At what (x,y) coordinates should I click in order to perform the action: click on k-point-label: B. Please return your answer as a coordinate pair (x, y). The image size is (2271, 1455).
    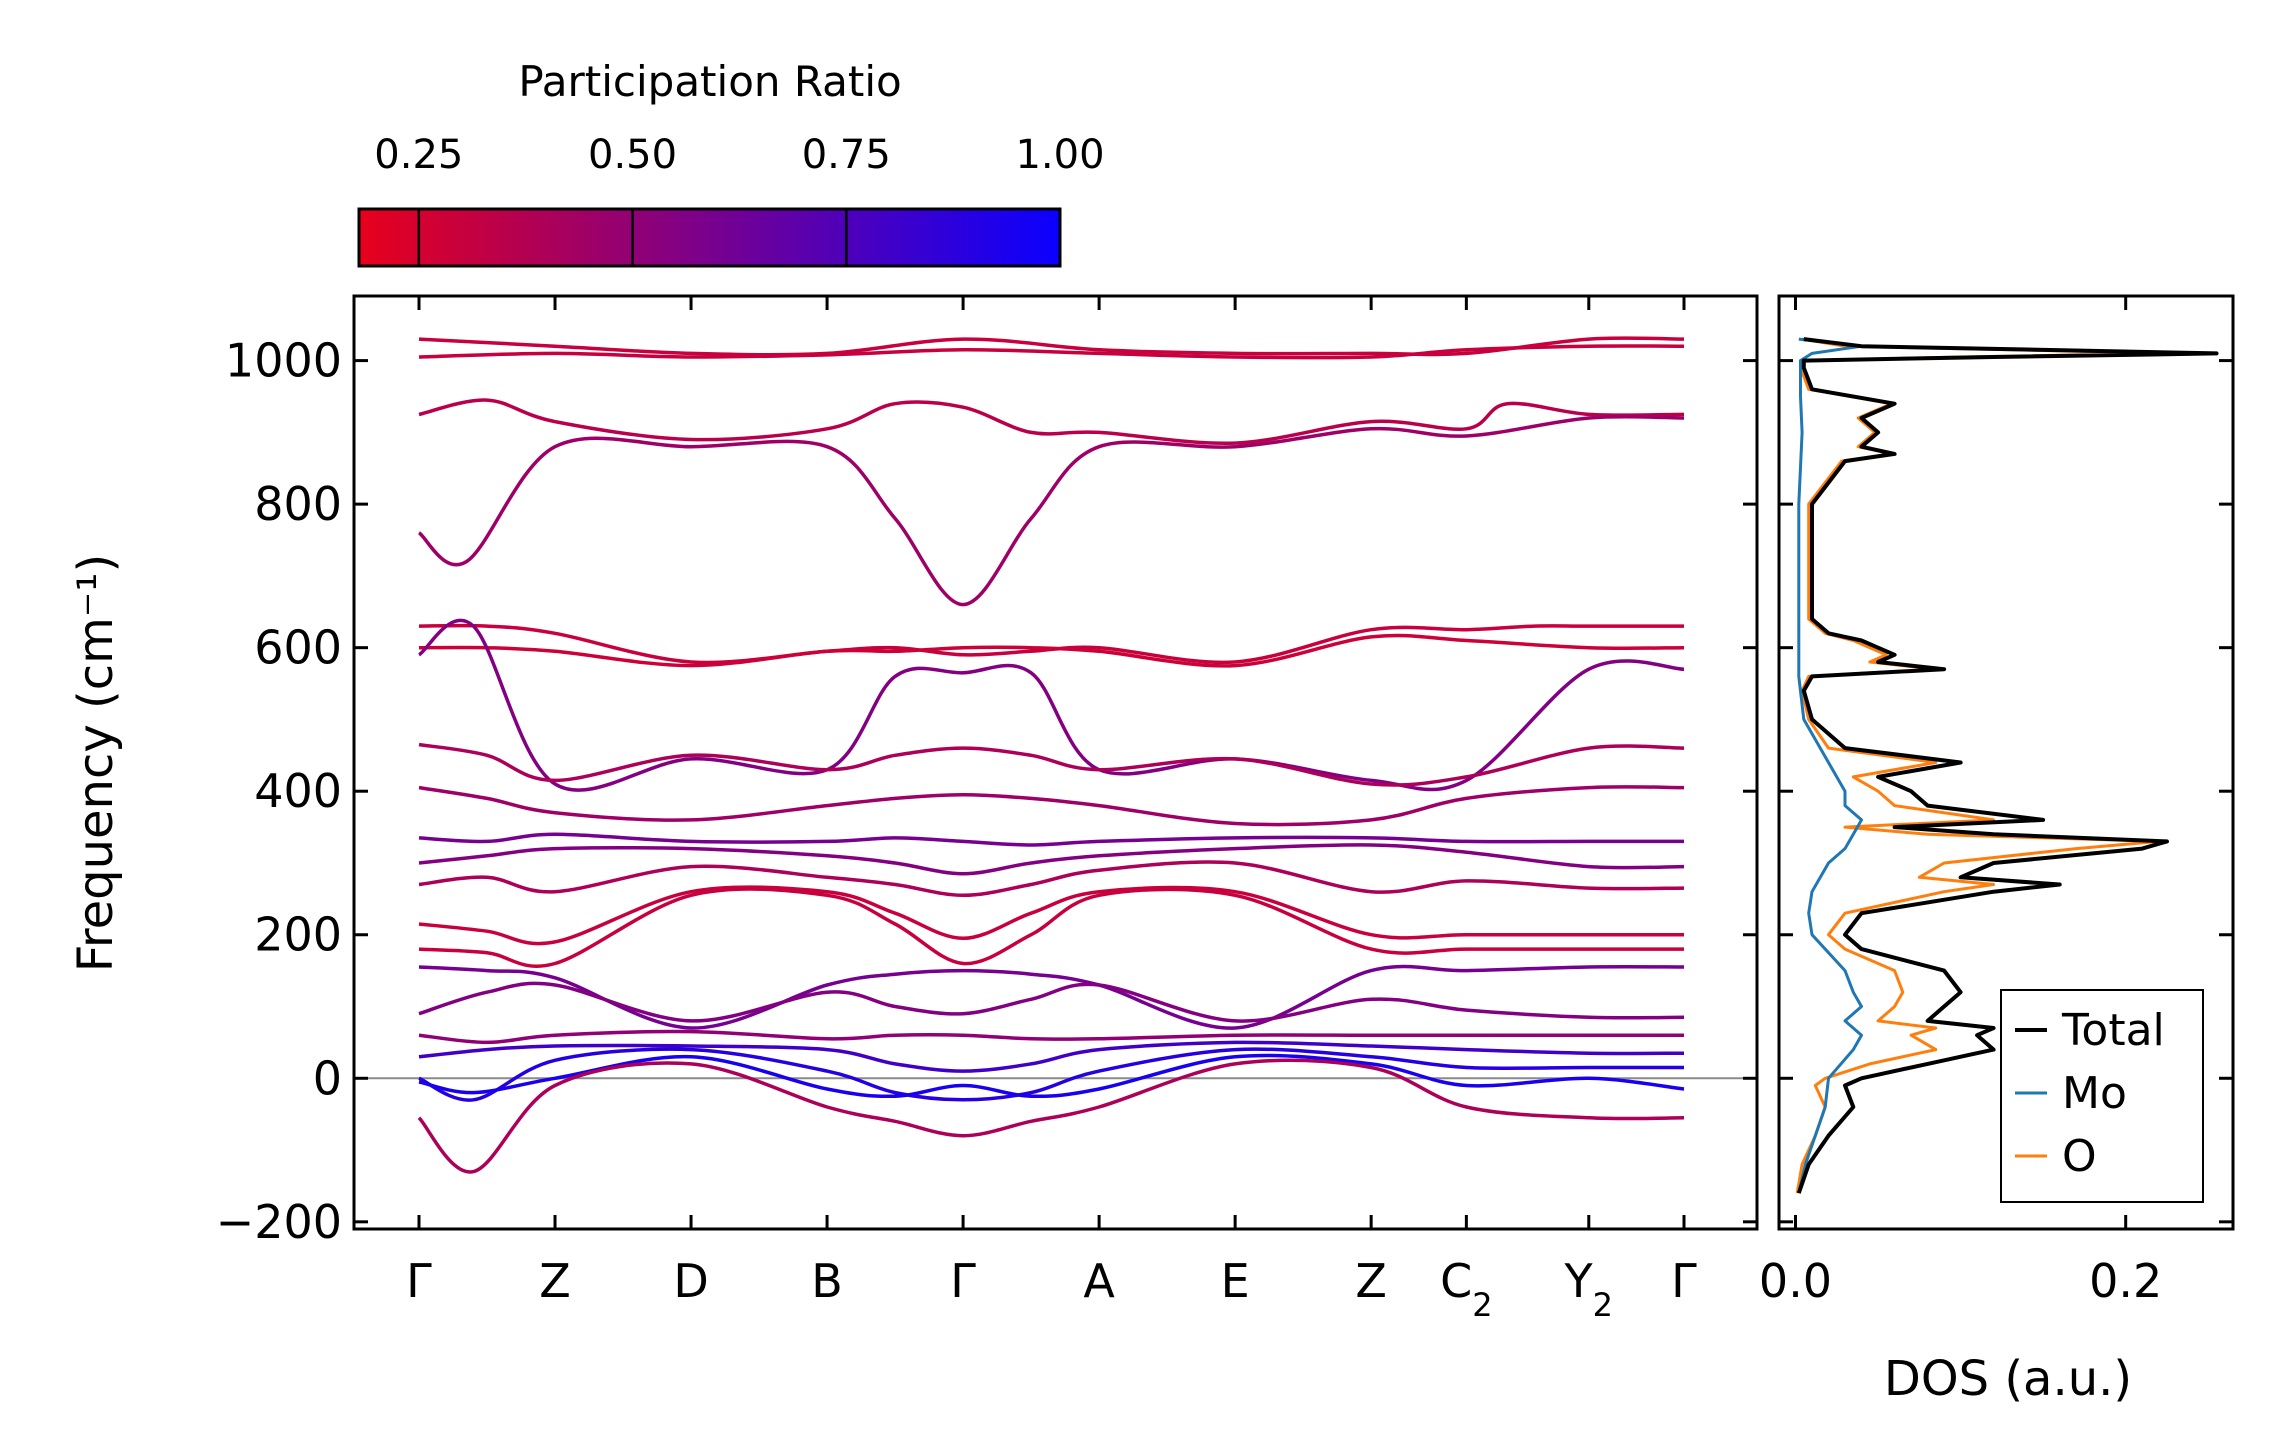
    Looking at the image, I should click on (827, 1281).